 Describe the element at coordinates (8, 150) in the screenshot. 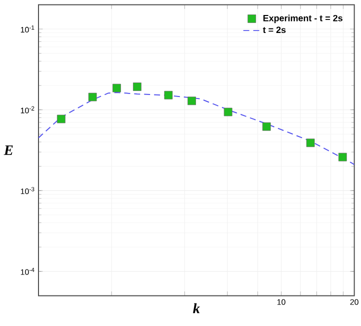

I see `y-axis-title: E` at that location.